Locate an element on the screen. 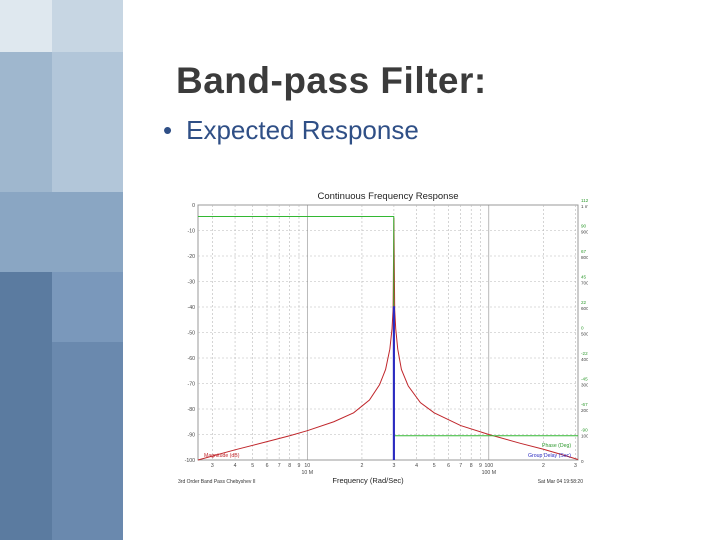 The image size is (720, 540). right-delay-label: 900 u is located at coordinates (584, 232).